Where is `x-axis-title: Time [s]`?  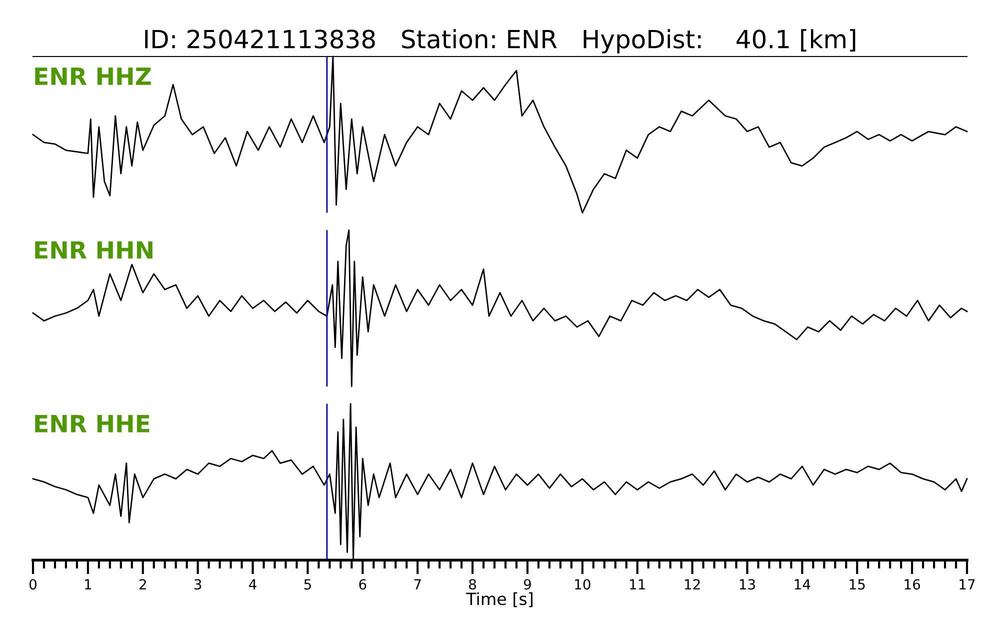
x-axis-title: Time [s] is located at coordinates (499, 600).